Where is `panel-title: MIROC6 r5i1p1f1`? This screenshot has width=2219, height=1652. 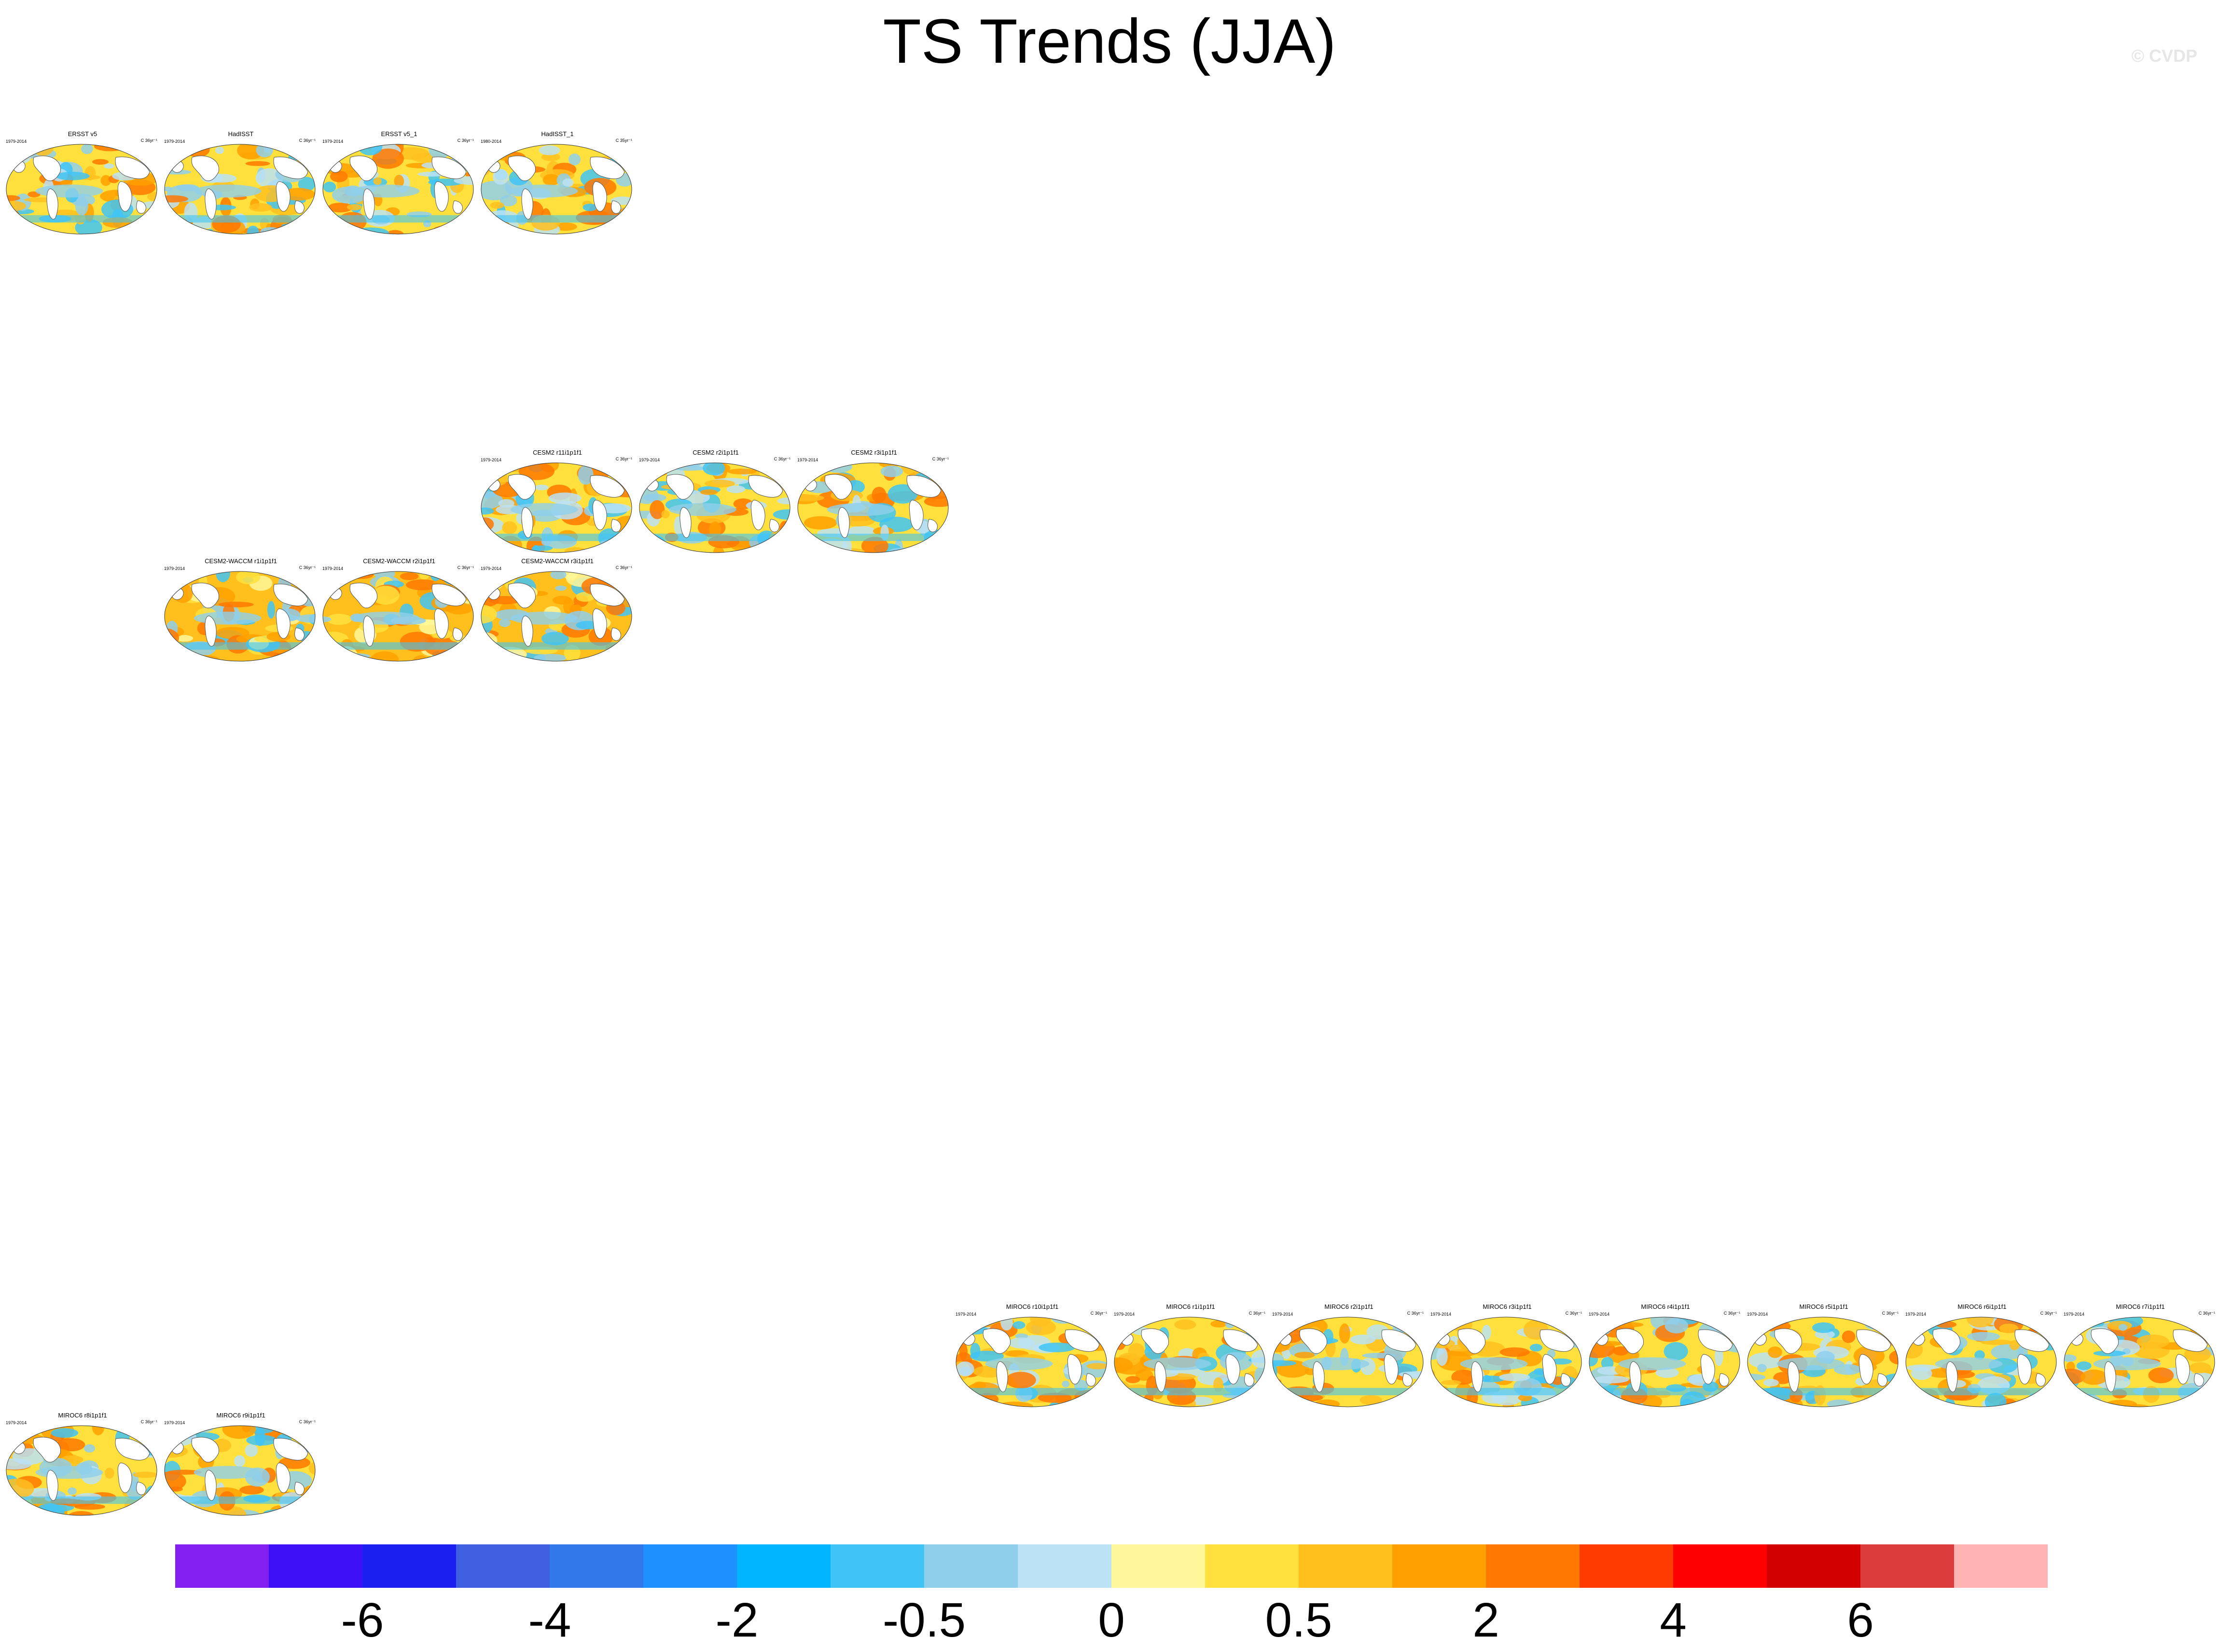
panel-title: MIROC6 r5i1p1f1 is located at coordinates (1823, 1306).